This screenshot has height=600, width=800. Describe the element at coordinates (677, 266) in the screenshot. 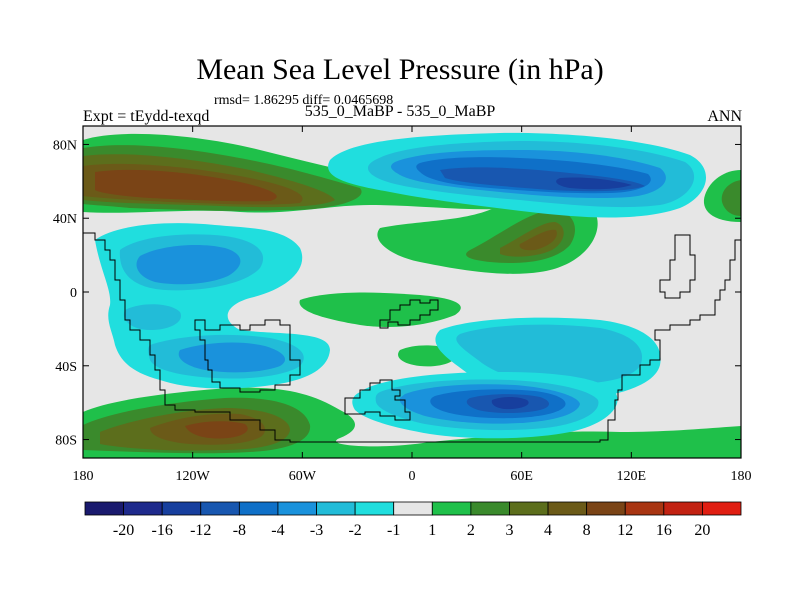

I see `coastline-east-island` at that location.